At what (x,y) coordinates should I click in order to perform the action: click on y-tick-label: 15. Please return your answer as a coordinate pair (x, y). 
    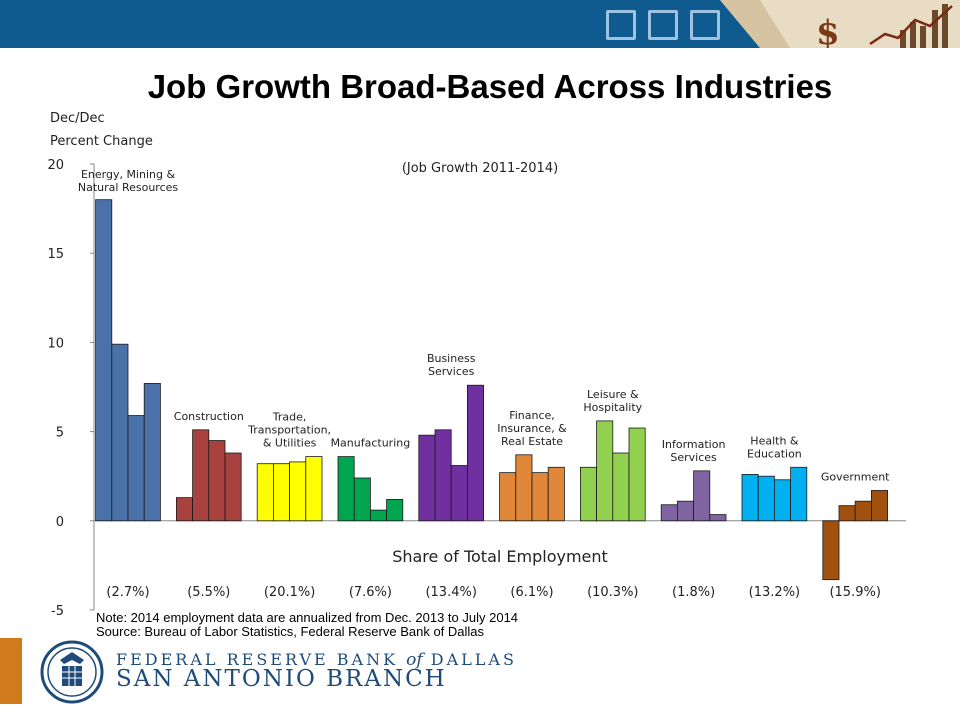
    Looking at the image, I should click on (55, 254).